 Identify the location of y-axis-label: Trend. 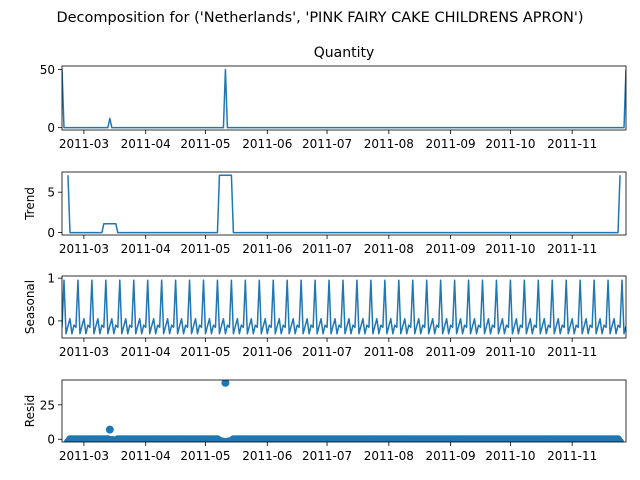
(30, 204).